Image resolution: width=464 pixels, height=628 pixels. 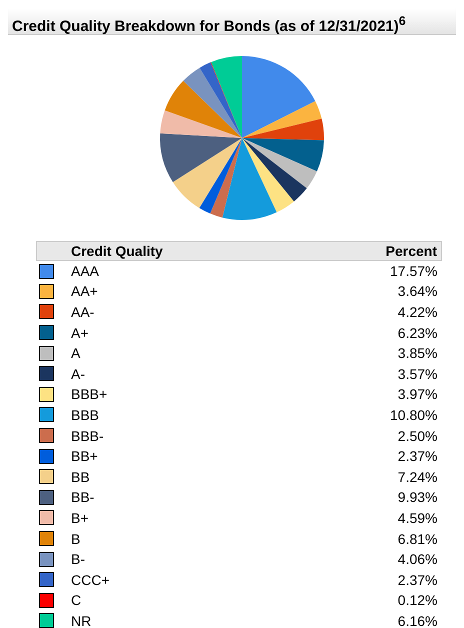 What do you see at coordinates (232, 21) in the screenshot?
I see `chart-title: Credit Quality Breakdown for Bonds (as of 12/31/2021)$^{6}$` at bounding box center [232, 21].